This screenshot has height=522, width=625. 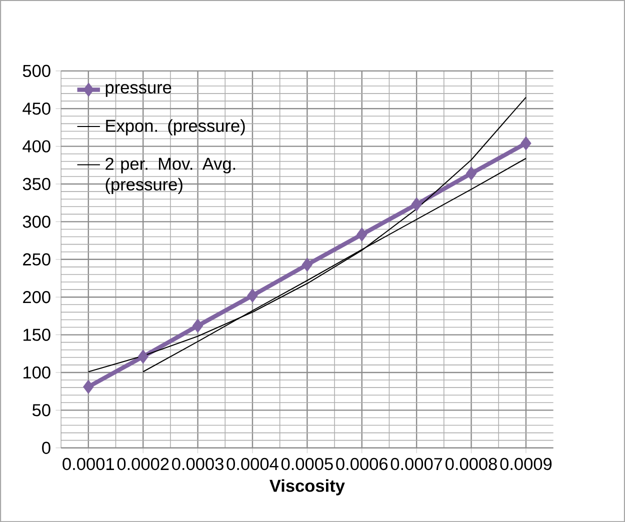 What do you see at coordinates (36, 297) in the screenshot?
I see `y-tick-label: 200` at bounding box center [36, 297].